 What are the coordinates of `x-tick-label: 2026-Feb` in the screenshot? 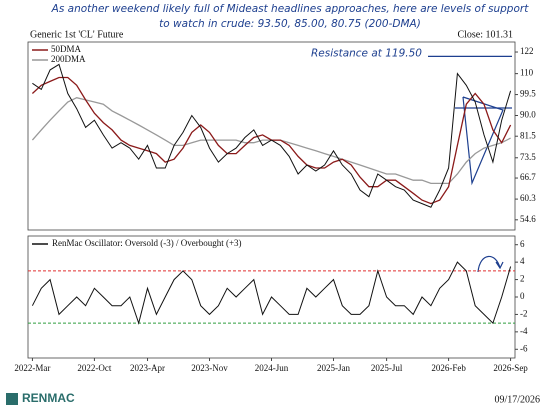 It's located at (448, 368).